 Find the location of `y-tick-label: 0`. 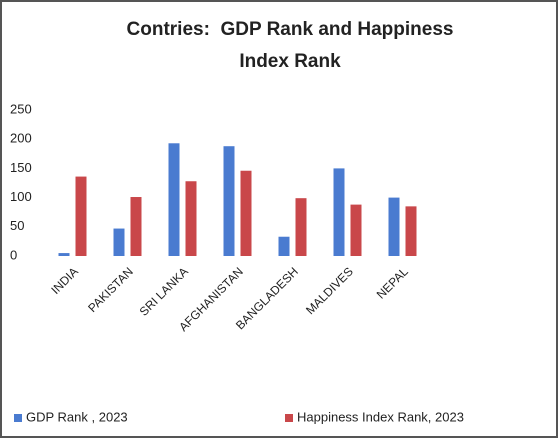

y-tick-label: 0 is located at coordinates (13, 254).